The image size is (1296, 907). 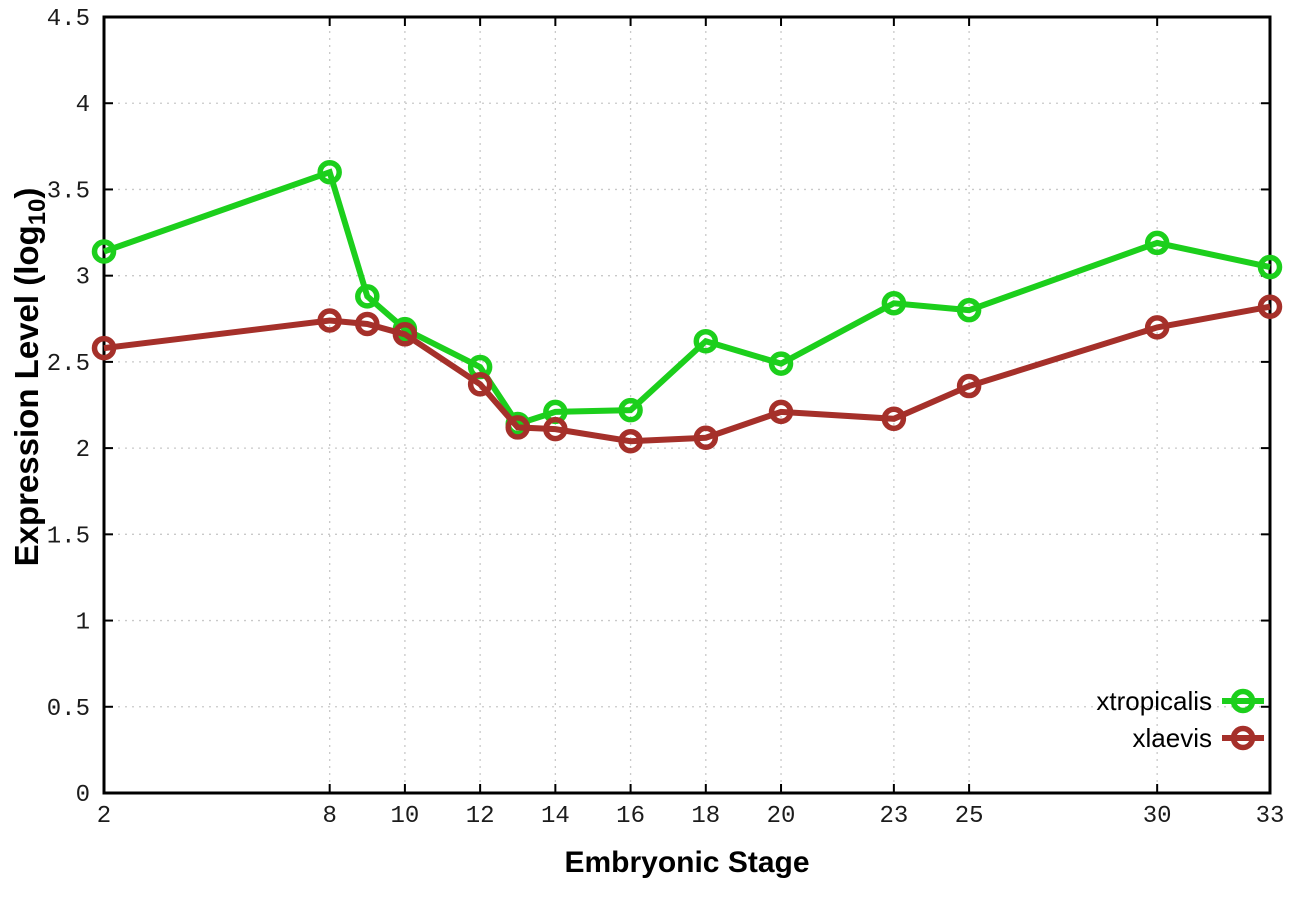 What do you see at coordinates (68, 709) in the screenshot?
I see `y-tick-label: 0.5` at bounding box center [68, 709].